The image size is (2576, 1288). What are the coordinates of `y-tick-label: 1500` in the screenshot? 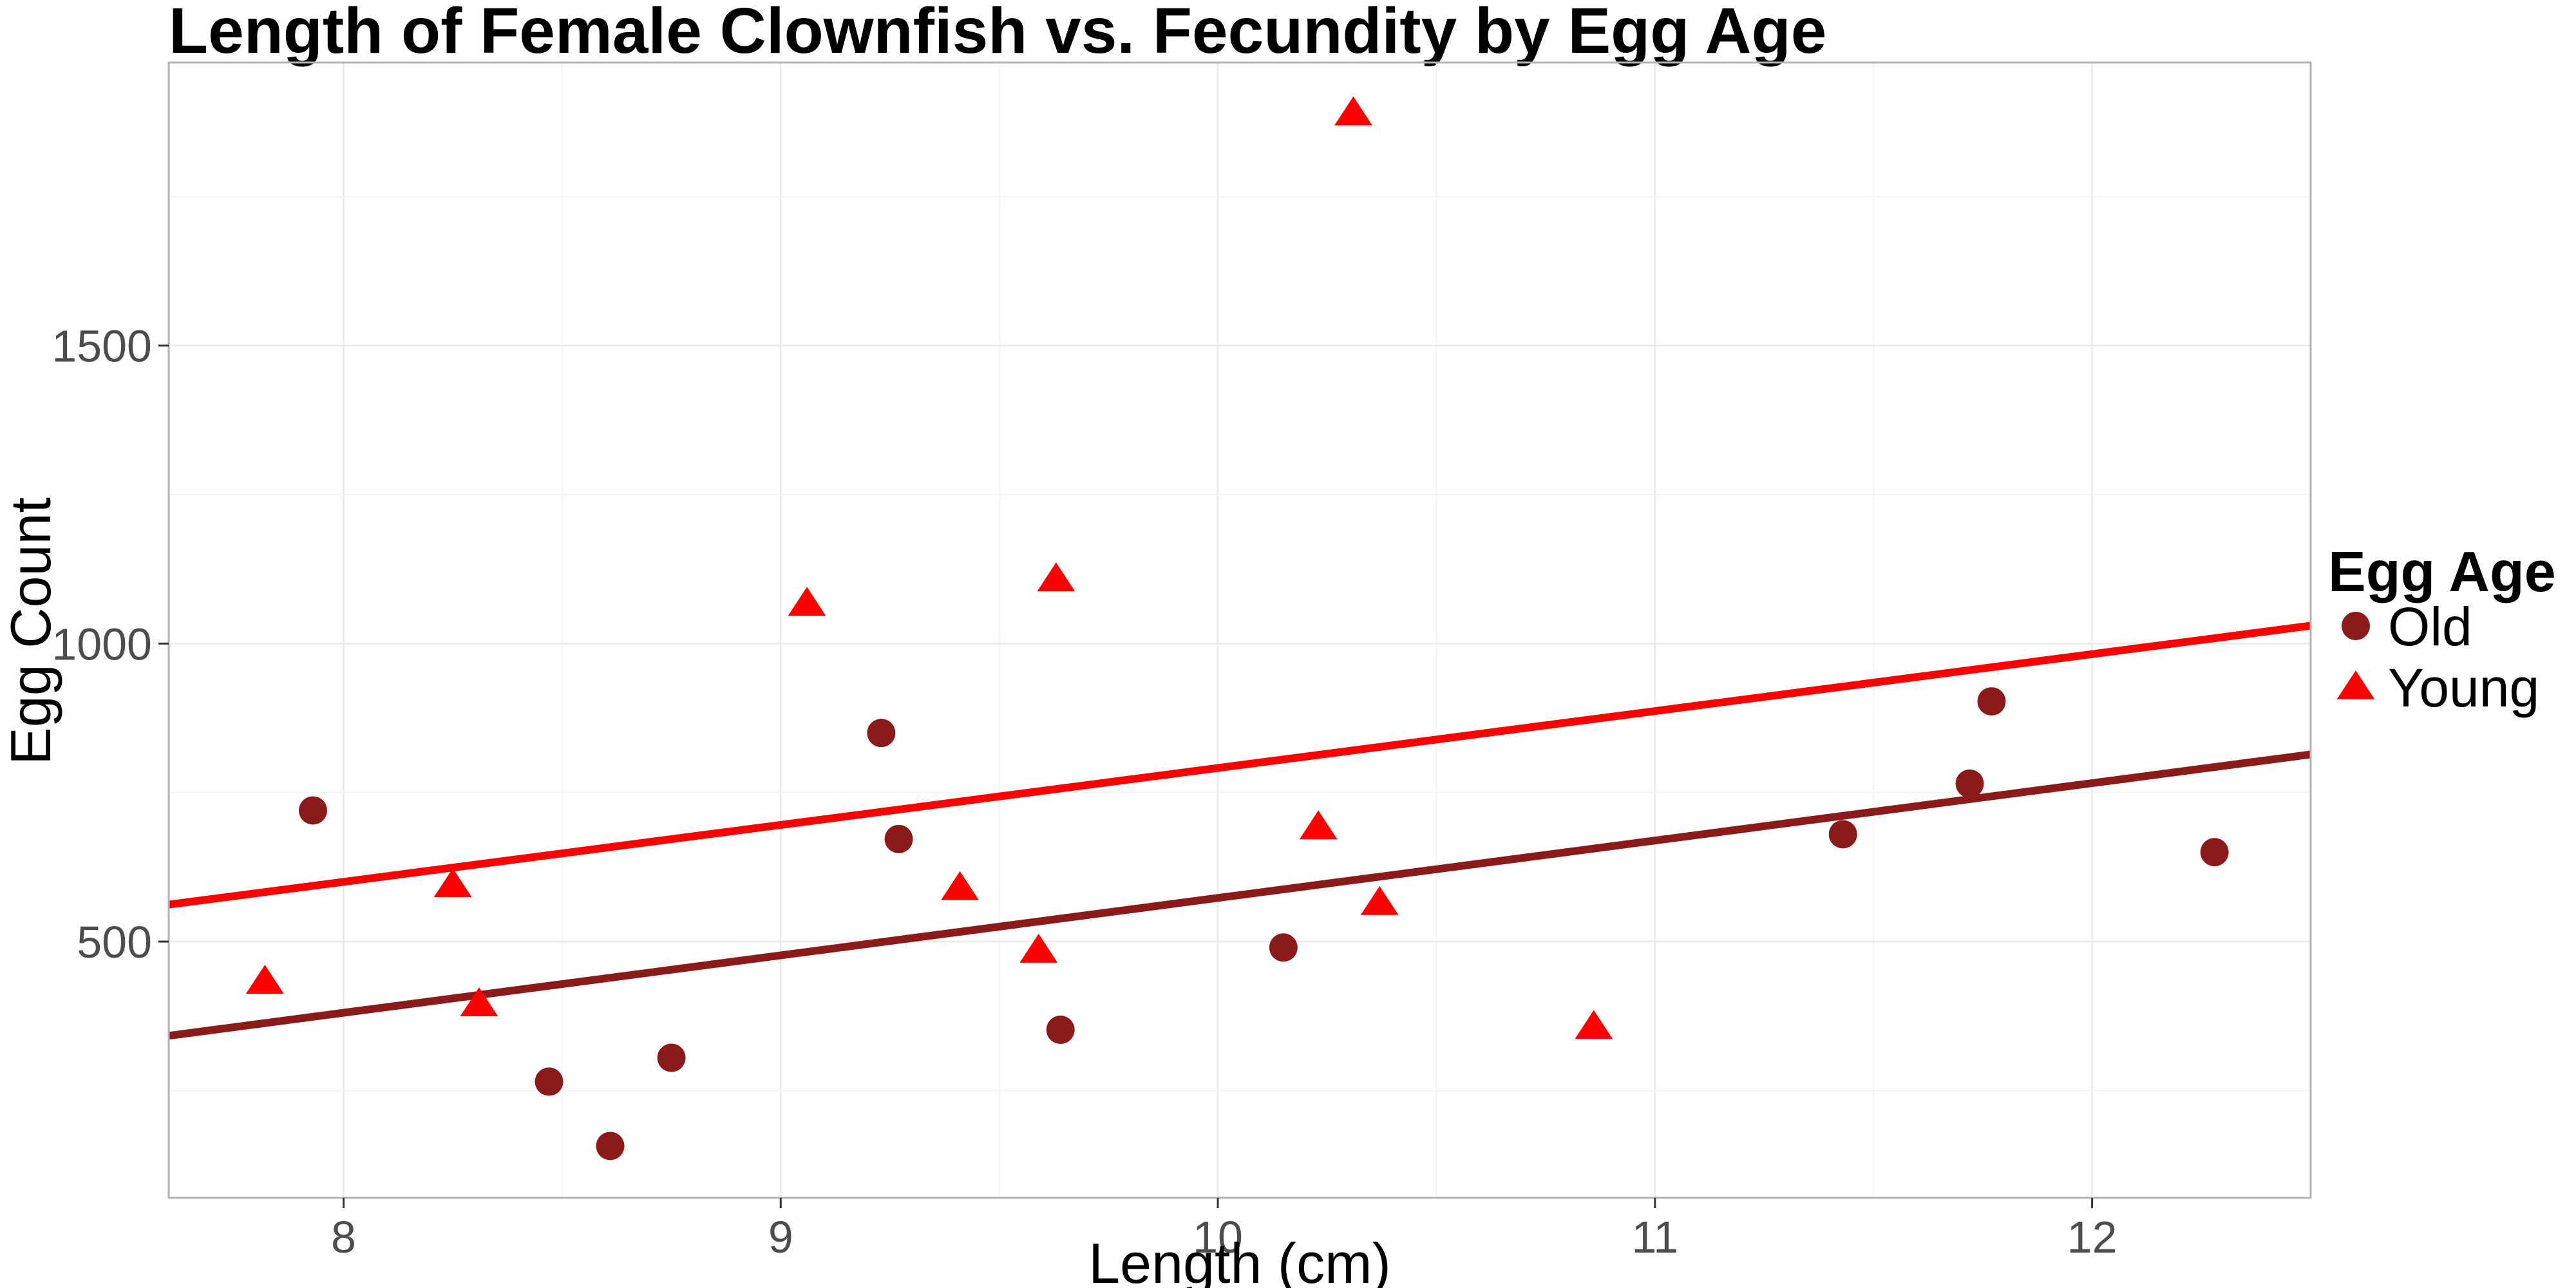 It's located at (102, 347).